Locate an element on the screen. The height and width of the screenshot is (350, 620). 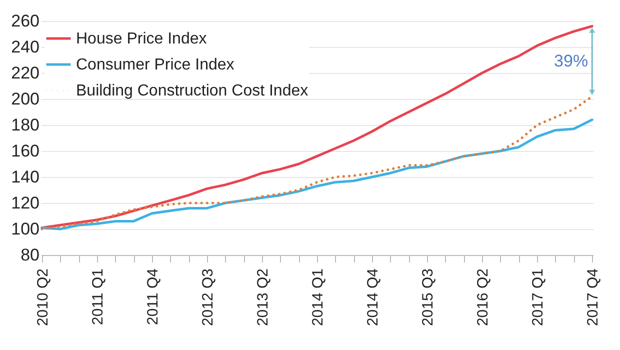
legend-label: House Price Index is located at coordinates (141, 39).